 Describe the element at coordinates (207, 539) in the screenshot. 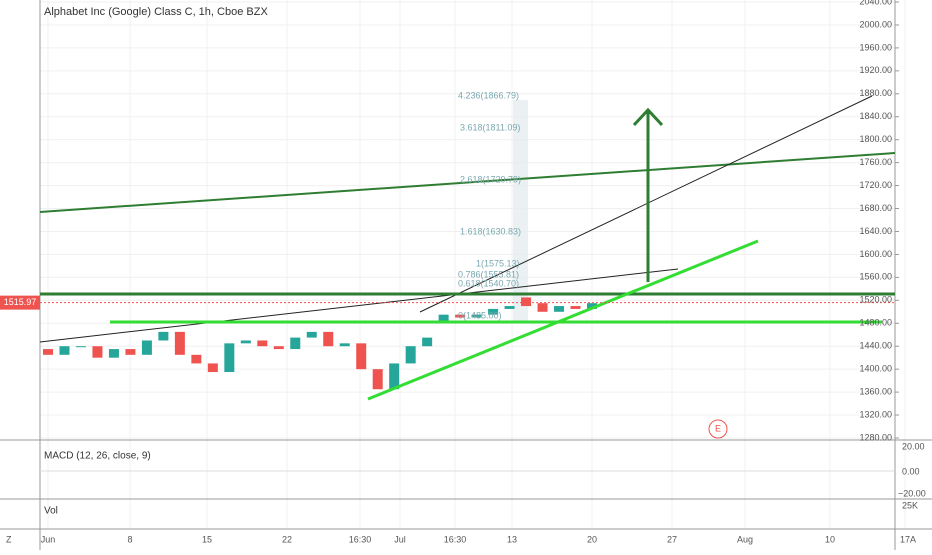

I see `x-tick-label: 15` at that location.